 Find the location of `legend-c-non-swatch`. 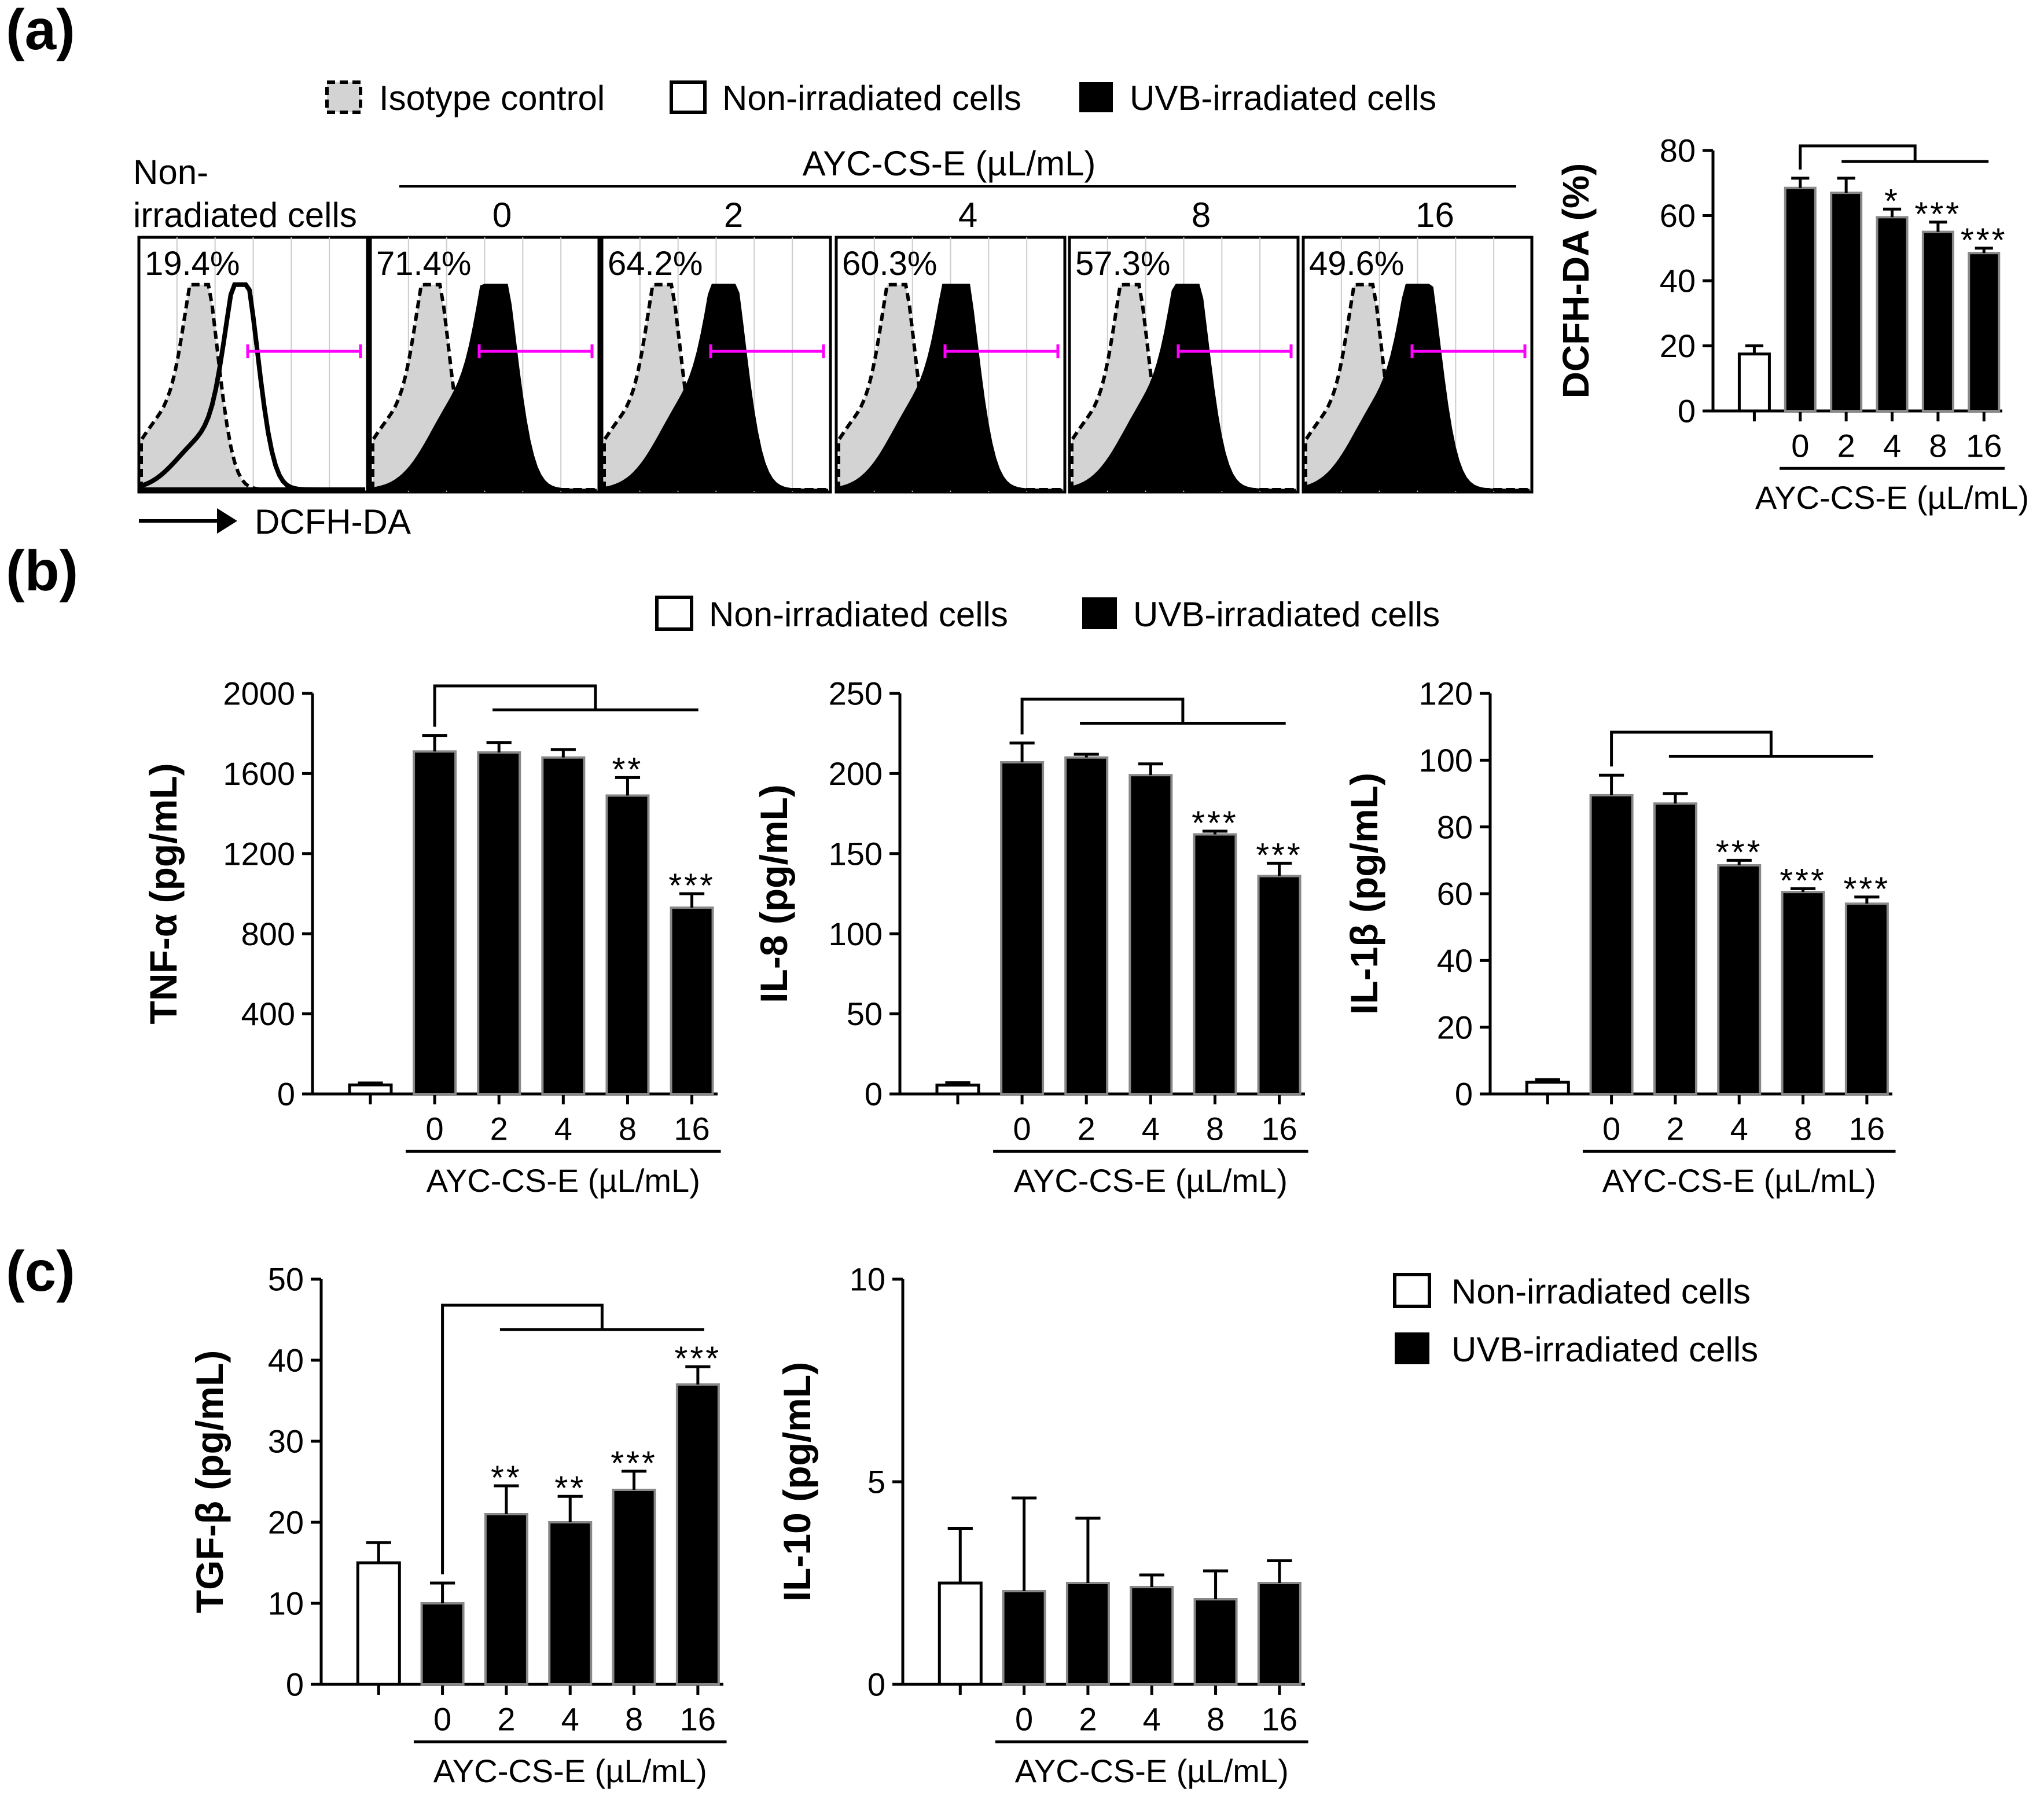

legend-c-non-swatch is located at coordinates (1412, 1291).